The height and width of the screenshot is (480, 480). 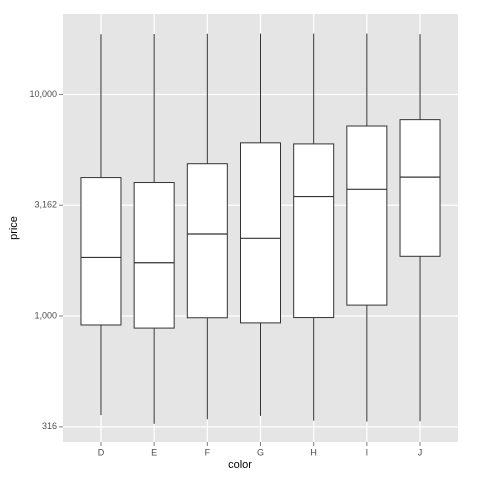 What do you see at coordinates (45, 315) in the screenshot?
I see `y-tick-label: 1,000` at bounding box center [45, 315].